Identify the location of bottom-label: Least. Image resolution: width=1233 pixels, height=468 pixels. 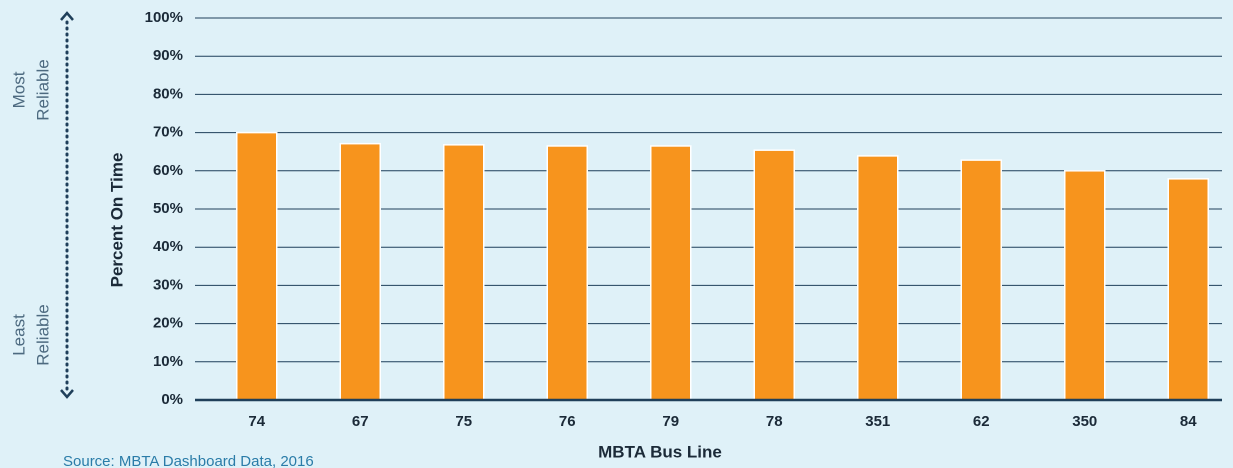
(18, 335).